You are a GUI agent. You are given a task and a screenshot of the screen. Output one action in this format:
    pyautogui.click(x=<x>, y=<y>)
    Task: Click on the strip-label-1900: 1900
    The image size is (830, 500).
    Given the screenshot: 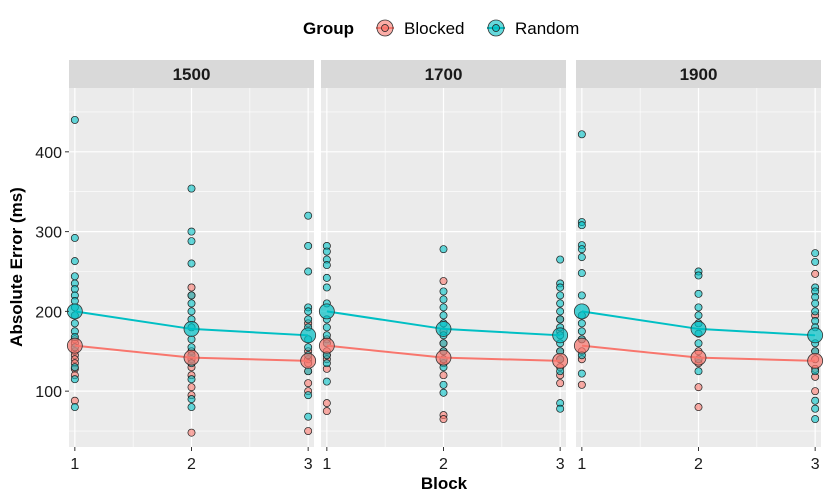 What is the action you would take?
    pyautogui.click(x=699, y=74)
    